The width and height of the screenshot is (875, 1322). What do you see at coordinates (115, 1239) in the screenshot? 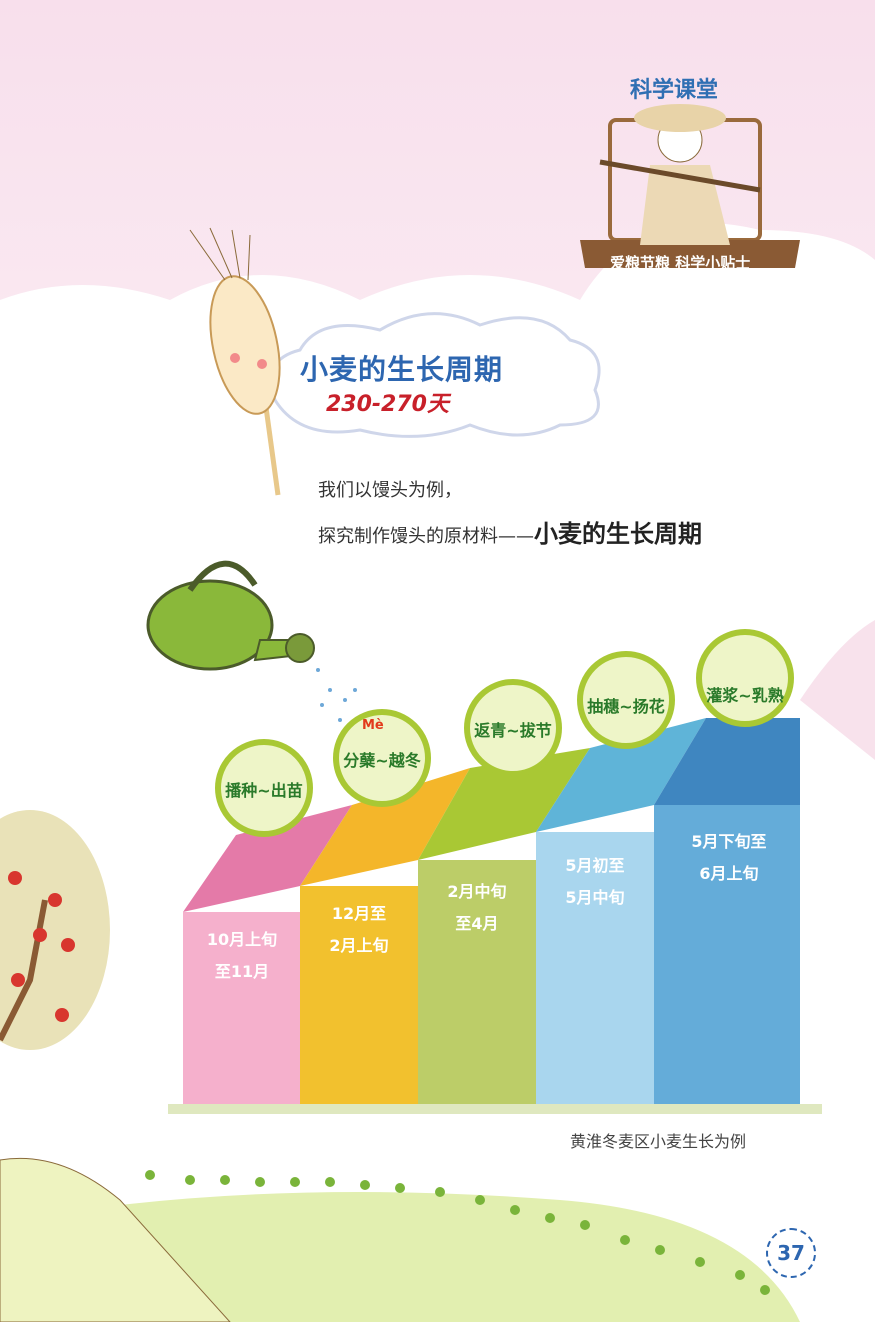
I see `hill-left` at bounding box center [115, 1239].